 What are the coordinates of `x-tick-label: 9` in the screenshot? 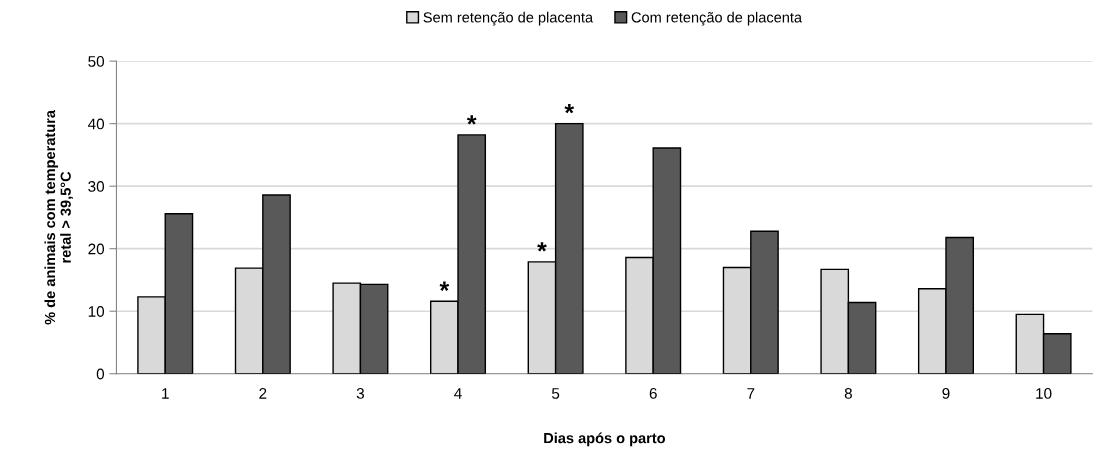 It's located at (946, 393).